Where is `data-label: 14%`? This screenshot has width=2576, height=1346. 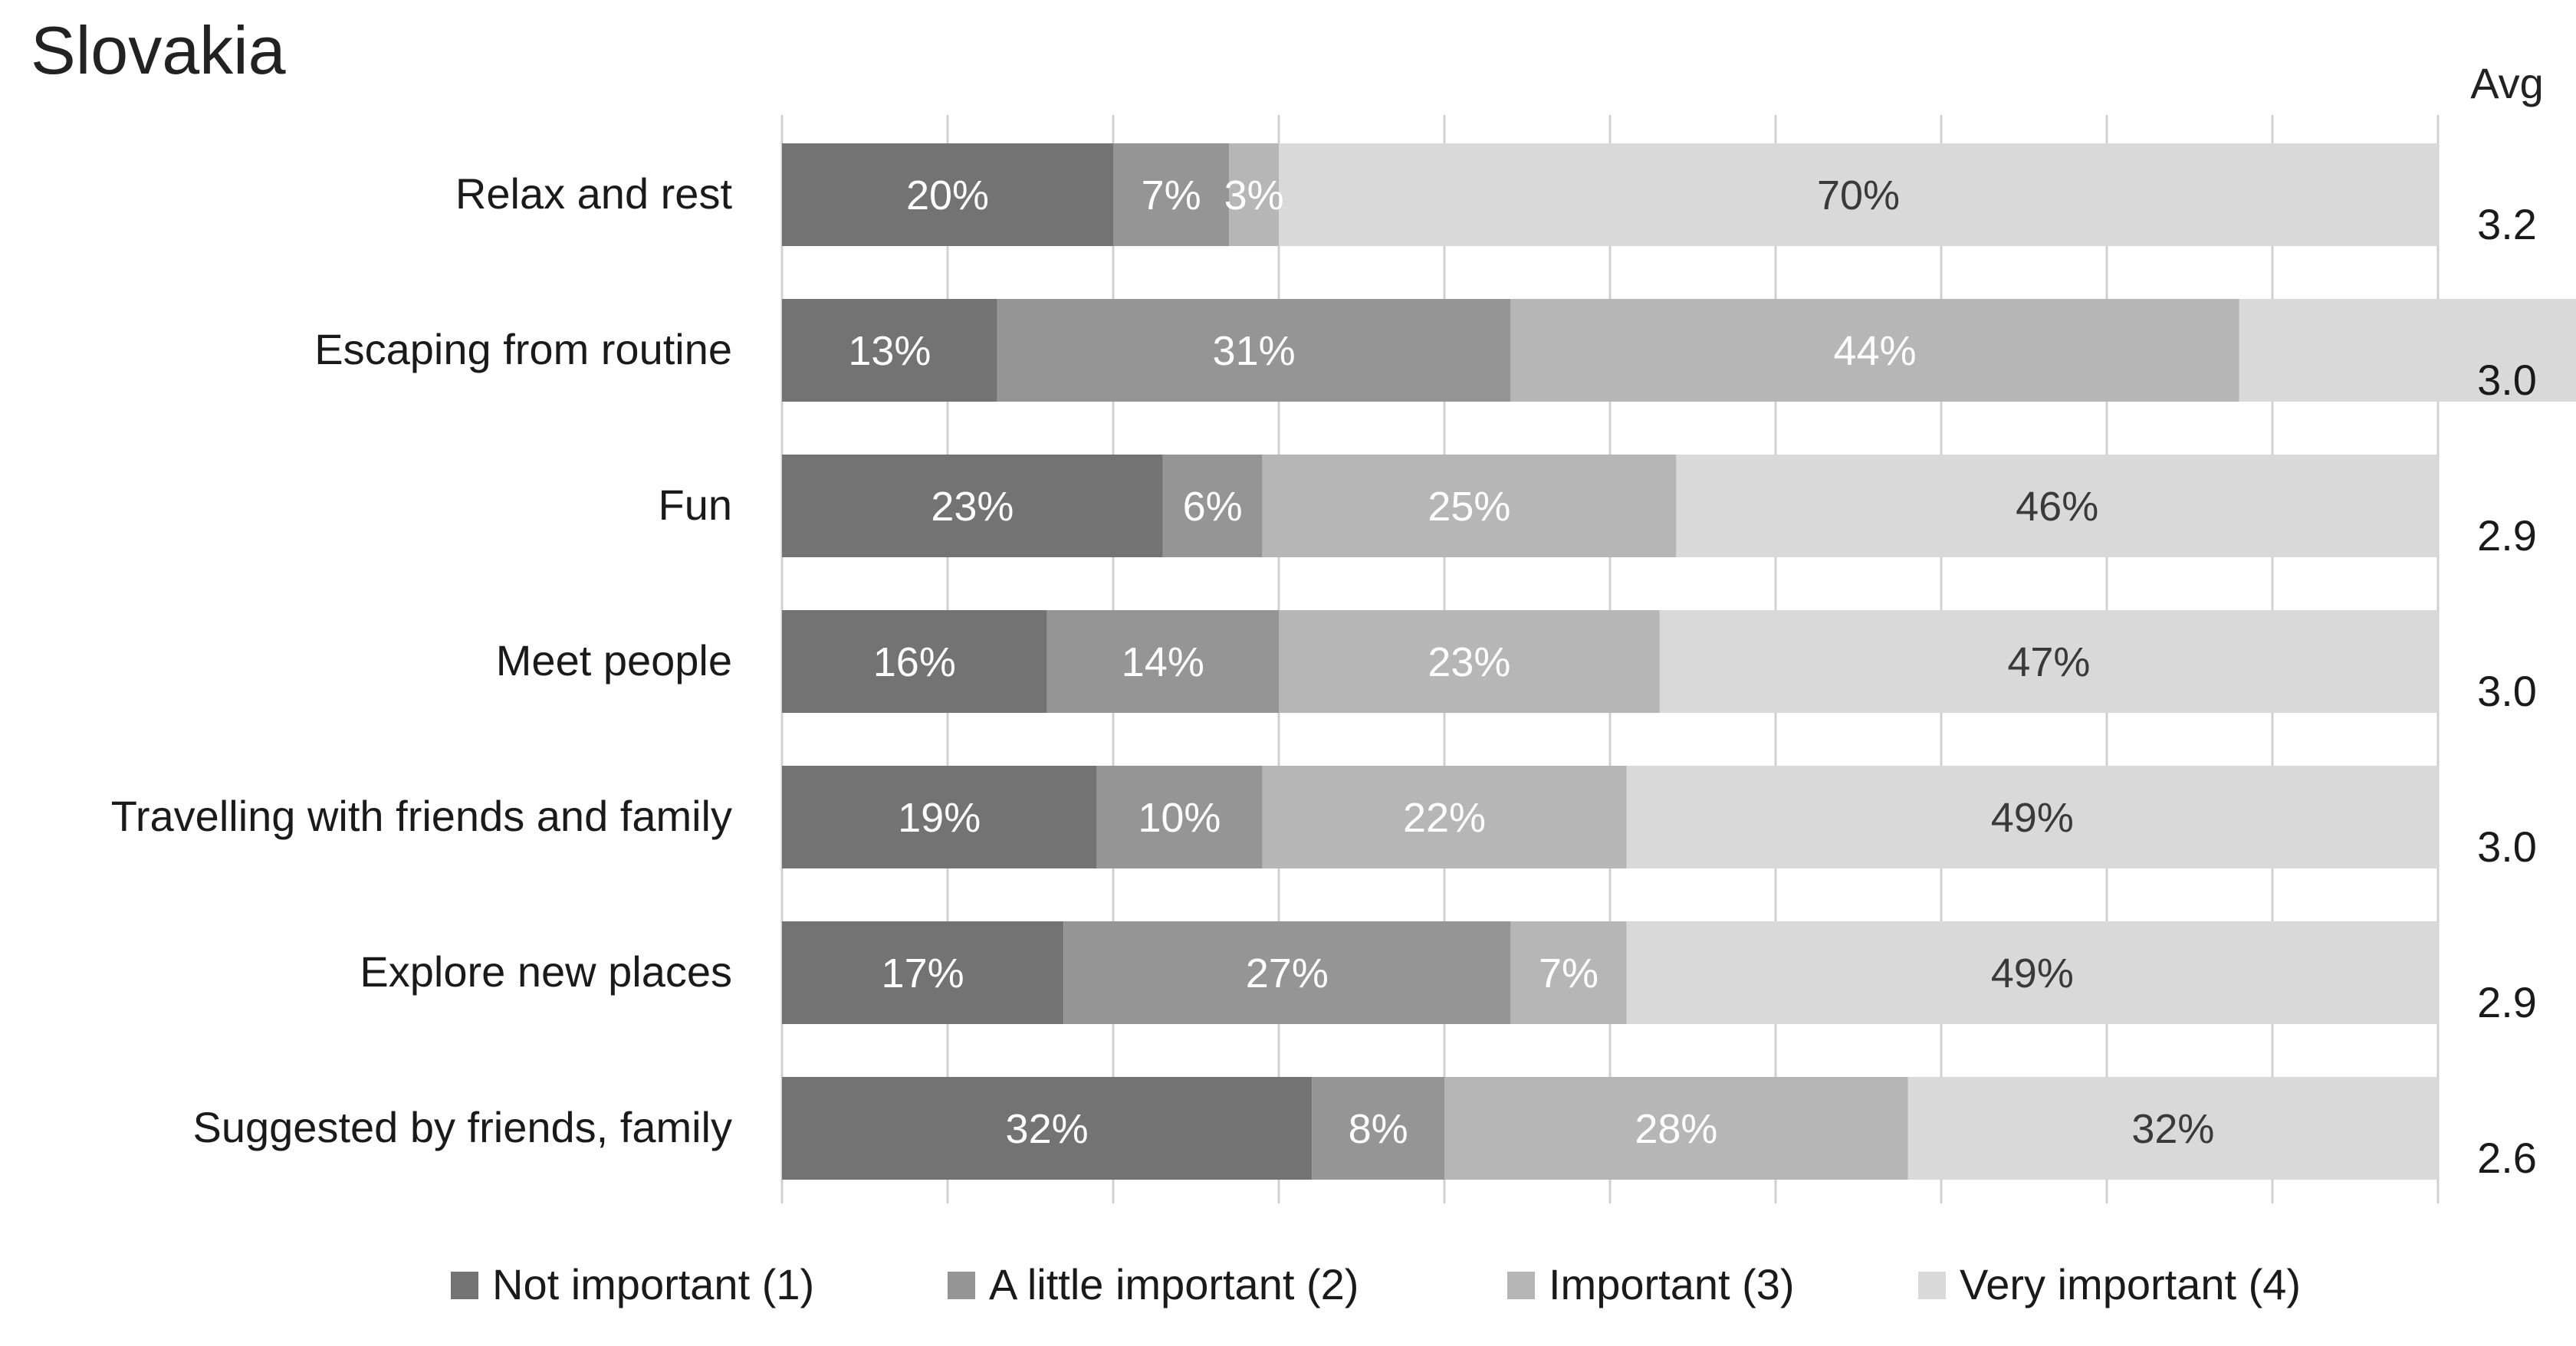
data-label: 14% is located at coordinates (1163, 662).